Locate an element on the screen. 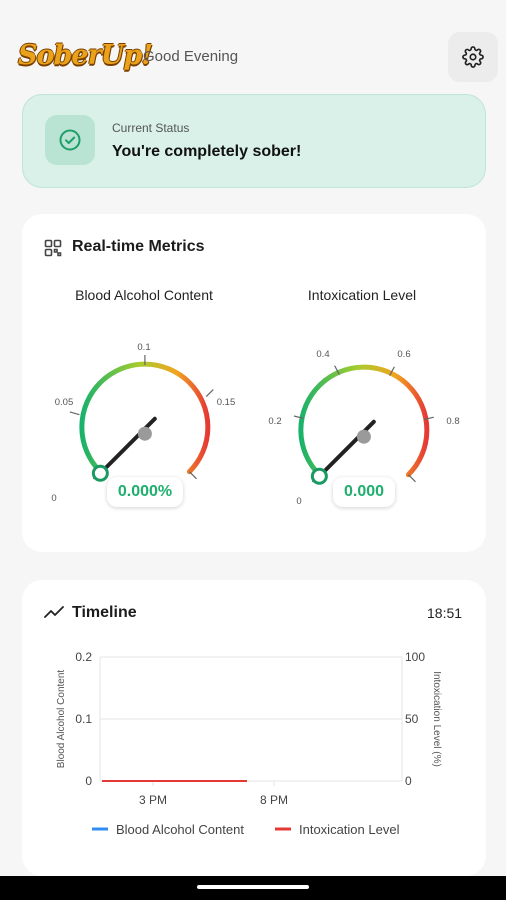  timeline-time: 18:51 is located at coordinates (445, 613).